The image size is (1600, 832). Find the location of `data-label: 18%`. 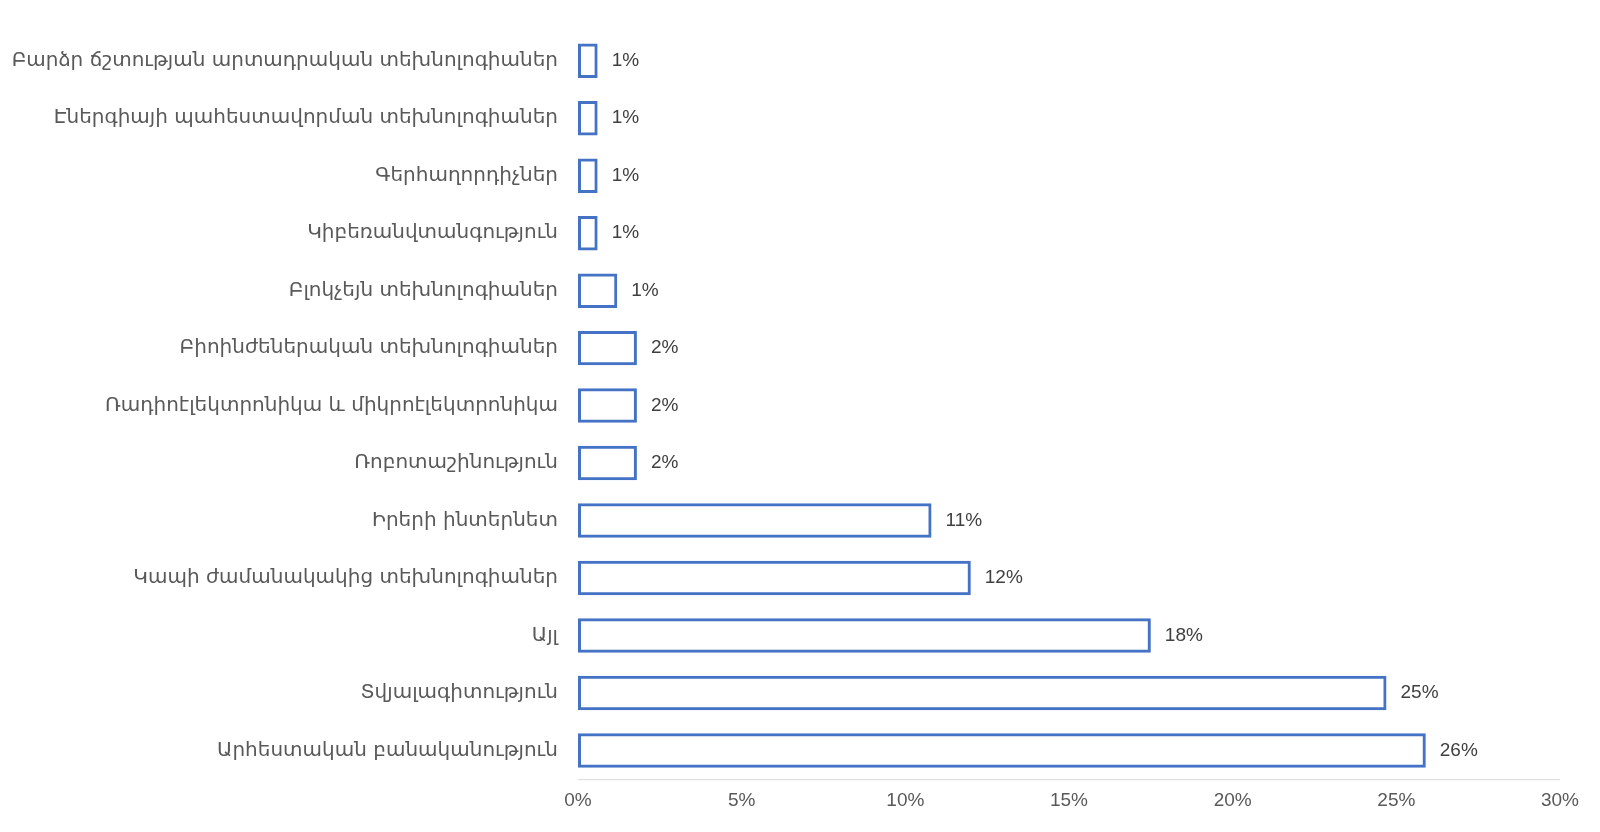

data-label: 18% is located at coordinates (1183, 634).